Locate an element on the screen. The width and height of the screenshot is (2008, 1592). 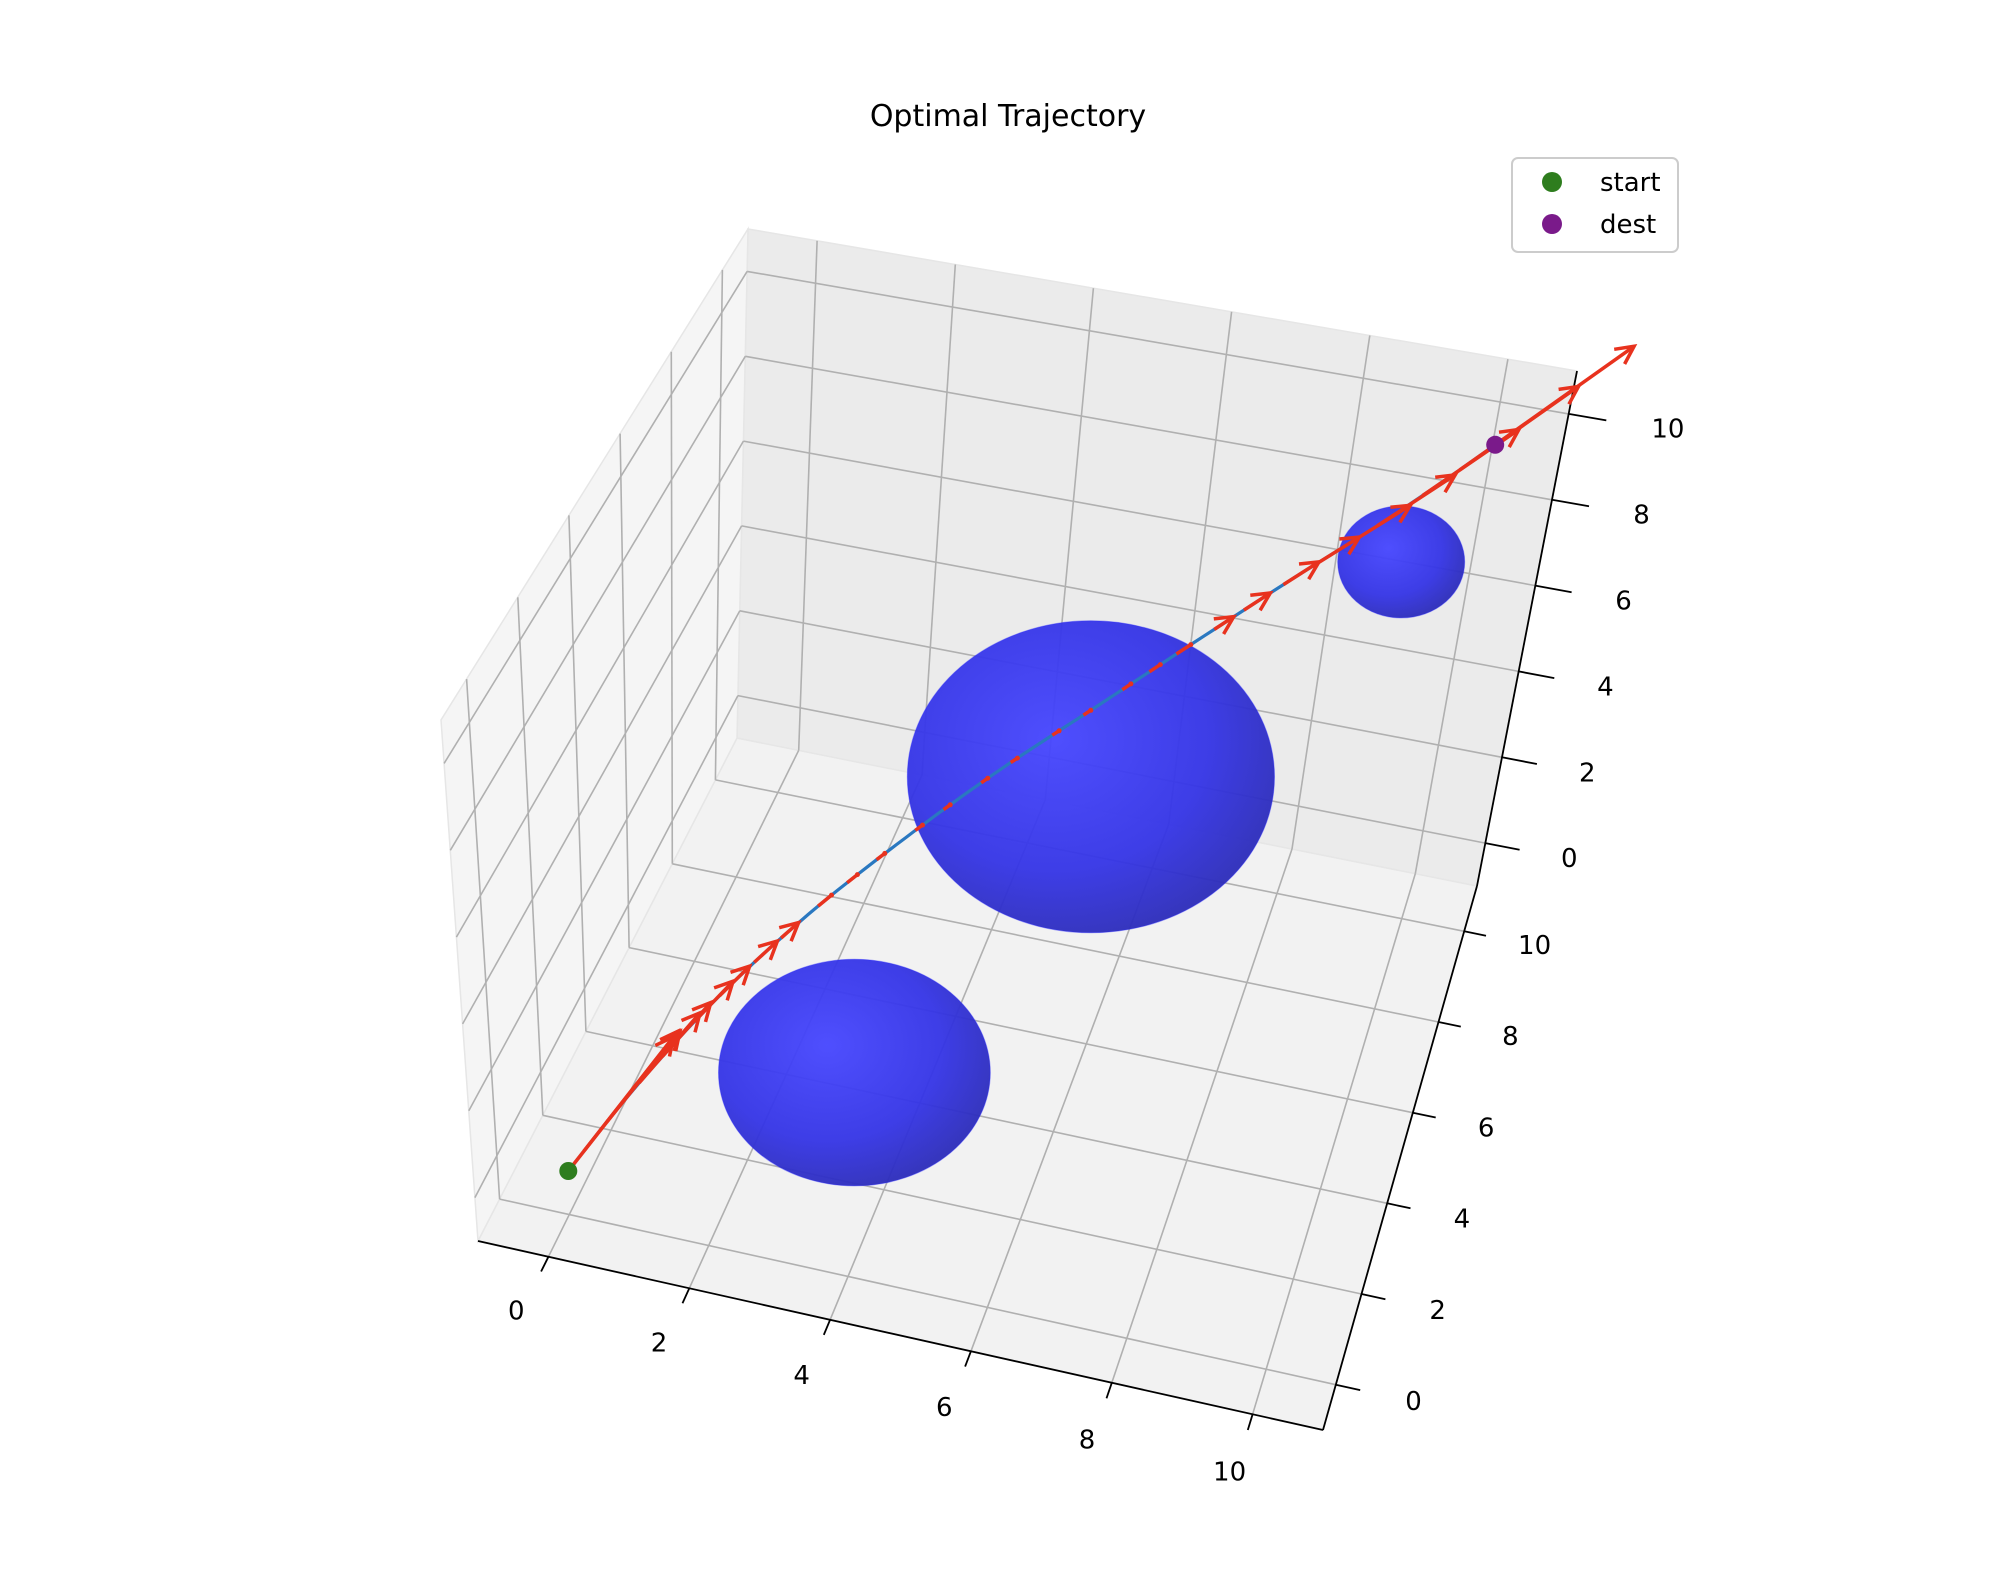
x-tick-label: 0 is located at coordinates (516, 1312).